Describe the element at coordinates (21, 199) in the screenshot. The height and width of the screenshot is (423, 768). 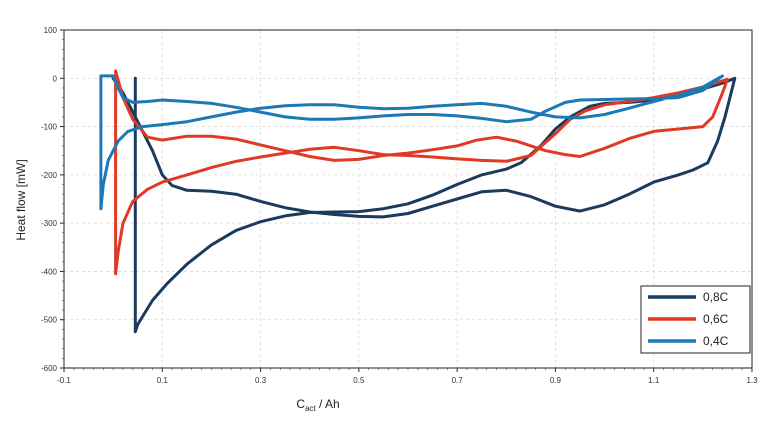
I see `y-axis-title: Heat flow [mW]` at that location.